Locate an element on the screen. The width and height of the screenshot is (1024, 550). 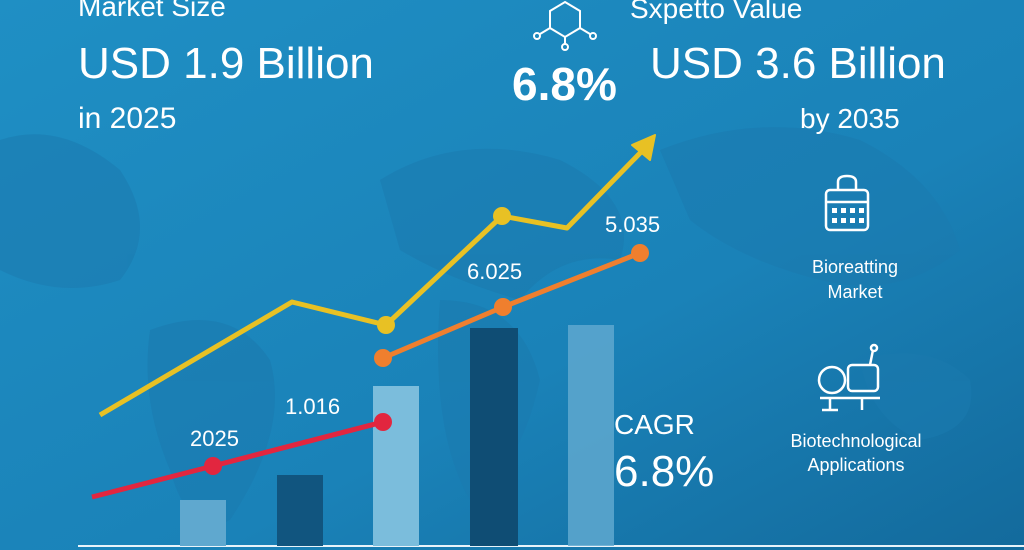
annotation: 2025 is located at coordinates (214, 438).